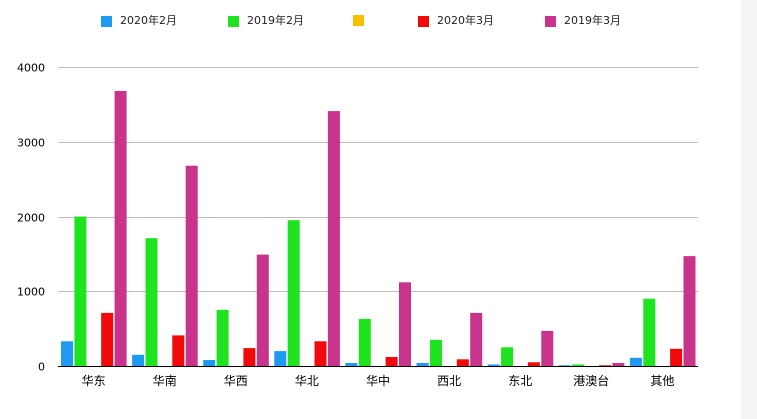  Describe the element at coordinates (31, 292) in the screenshot. I see `y-tick-label: 1000` at that location.